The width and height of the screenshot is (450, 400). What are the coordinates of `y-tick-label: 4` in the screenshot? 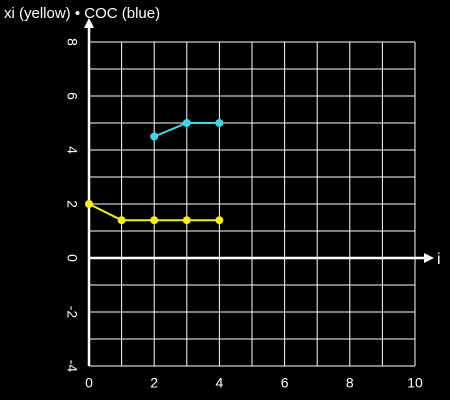 It's located at (72, 150).